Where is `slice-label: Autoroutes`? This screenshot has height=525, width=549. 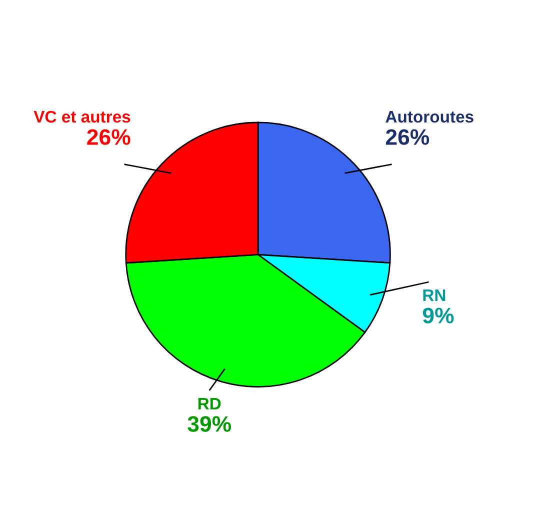 slice-label: Autoroutes is located at coordinates (430, 117).